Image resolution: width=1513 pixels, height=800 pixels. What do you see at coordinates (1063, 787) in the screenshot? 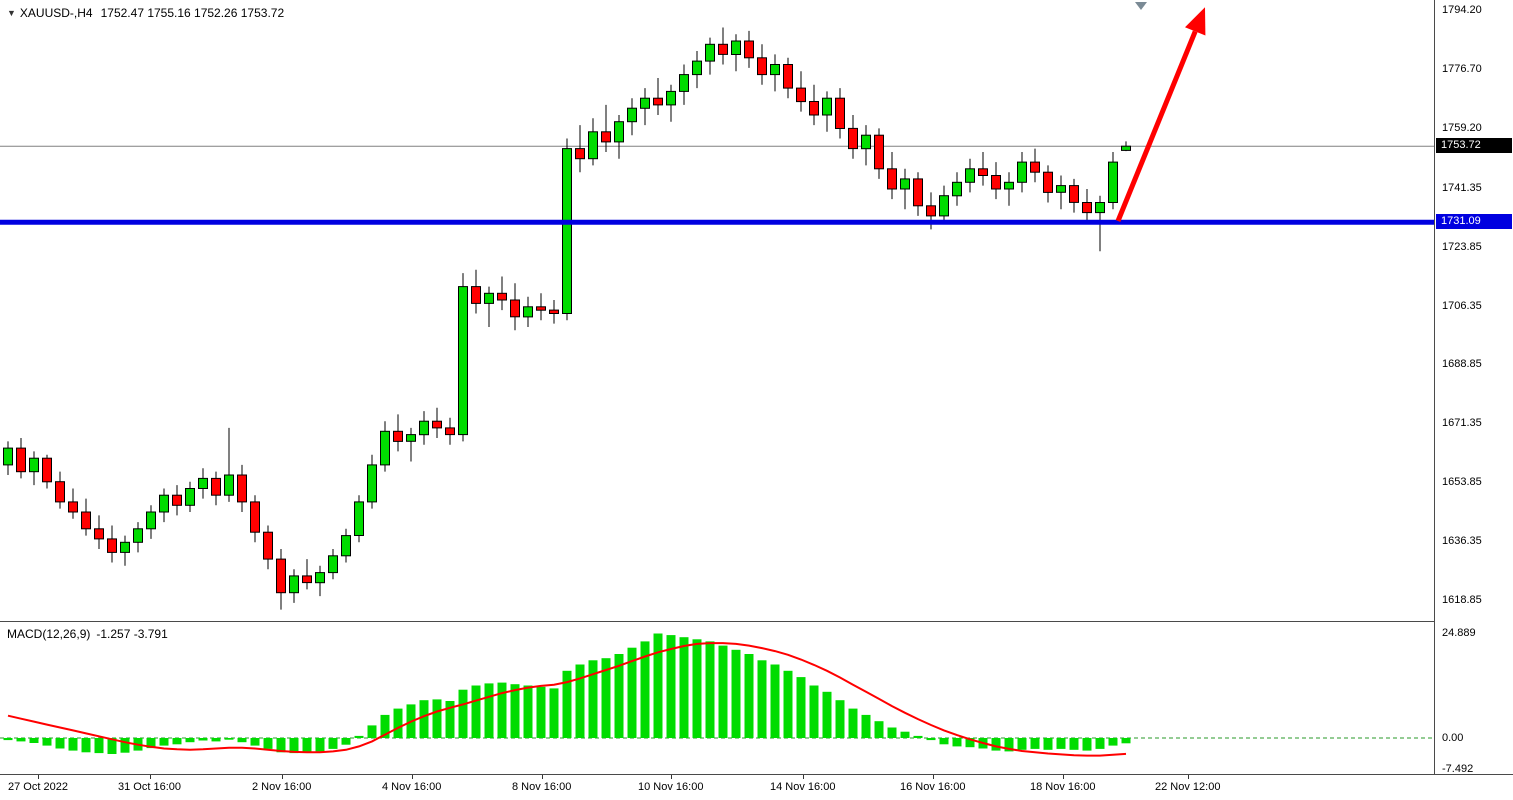
I see `time-axis-label: 18 Nov 16:00` at bounding box center [1063, 787].